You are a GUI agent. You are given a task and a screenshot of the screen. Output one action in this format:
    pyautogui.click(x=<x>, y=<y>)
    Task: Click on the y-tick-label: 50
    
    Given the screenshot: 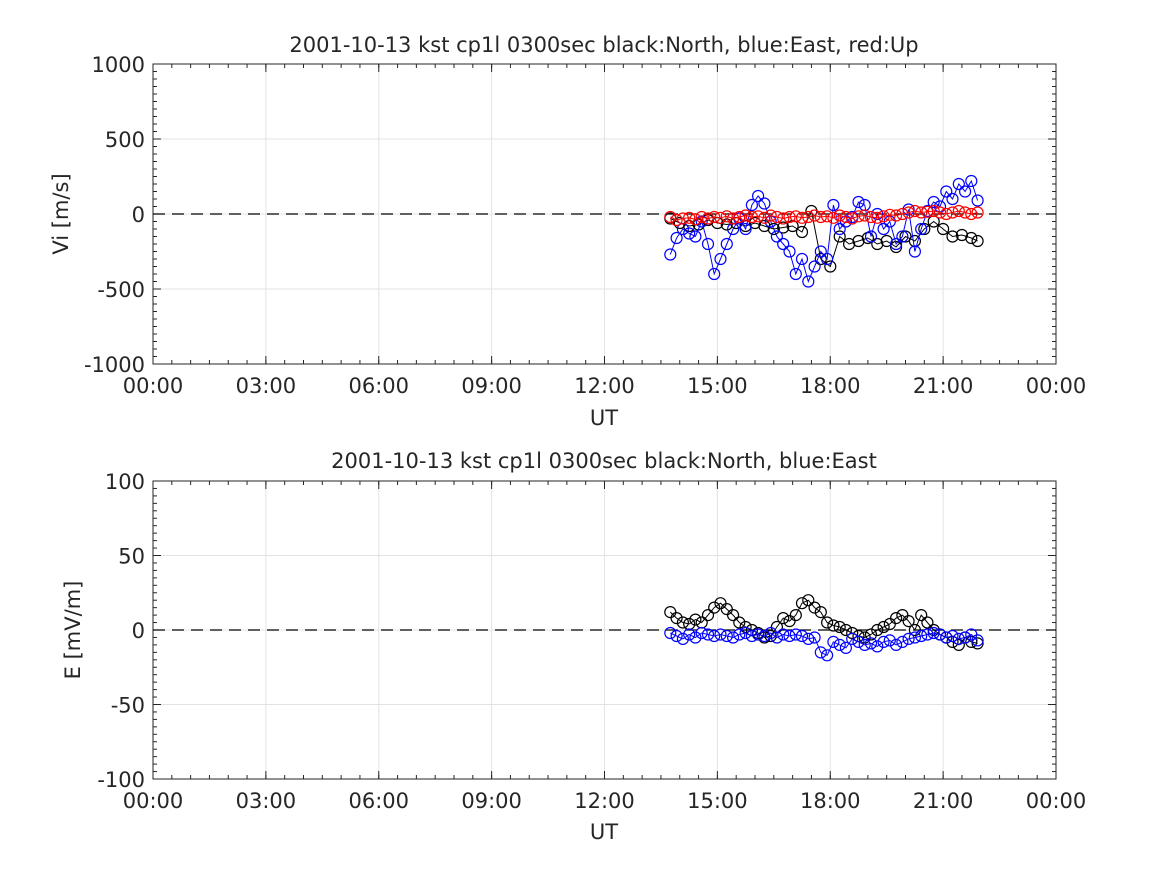 What is the action you would take?
    pyautogui.click(x=131, y=557)
    